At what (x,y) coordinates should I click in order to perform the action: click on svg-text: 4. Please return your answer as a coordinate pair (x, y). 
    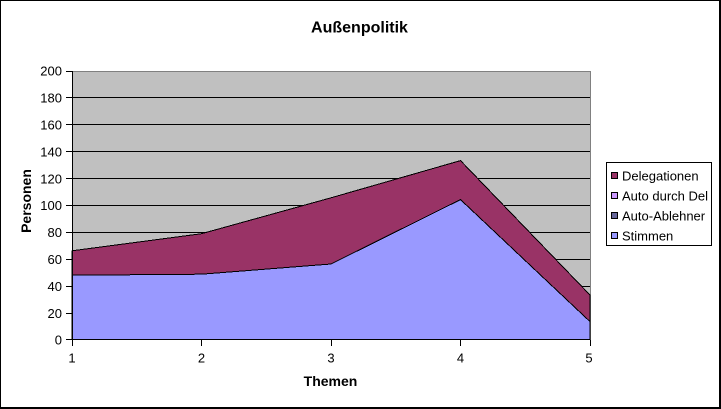
    Looking at the image, I should click on (460, 358).